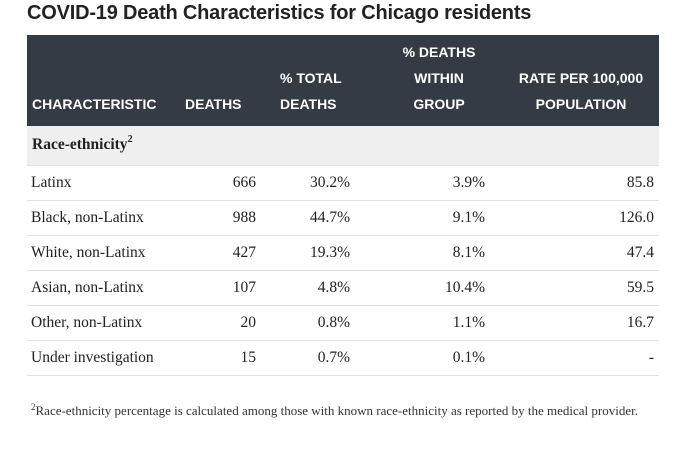  I want to click on table-row: White, non-Latinx 427 19.3% 8.1% 47.4, so click(343, 253).